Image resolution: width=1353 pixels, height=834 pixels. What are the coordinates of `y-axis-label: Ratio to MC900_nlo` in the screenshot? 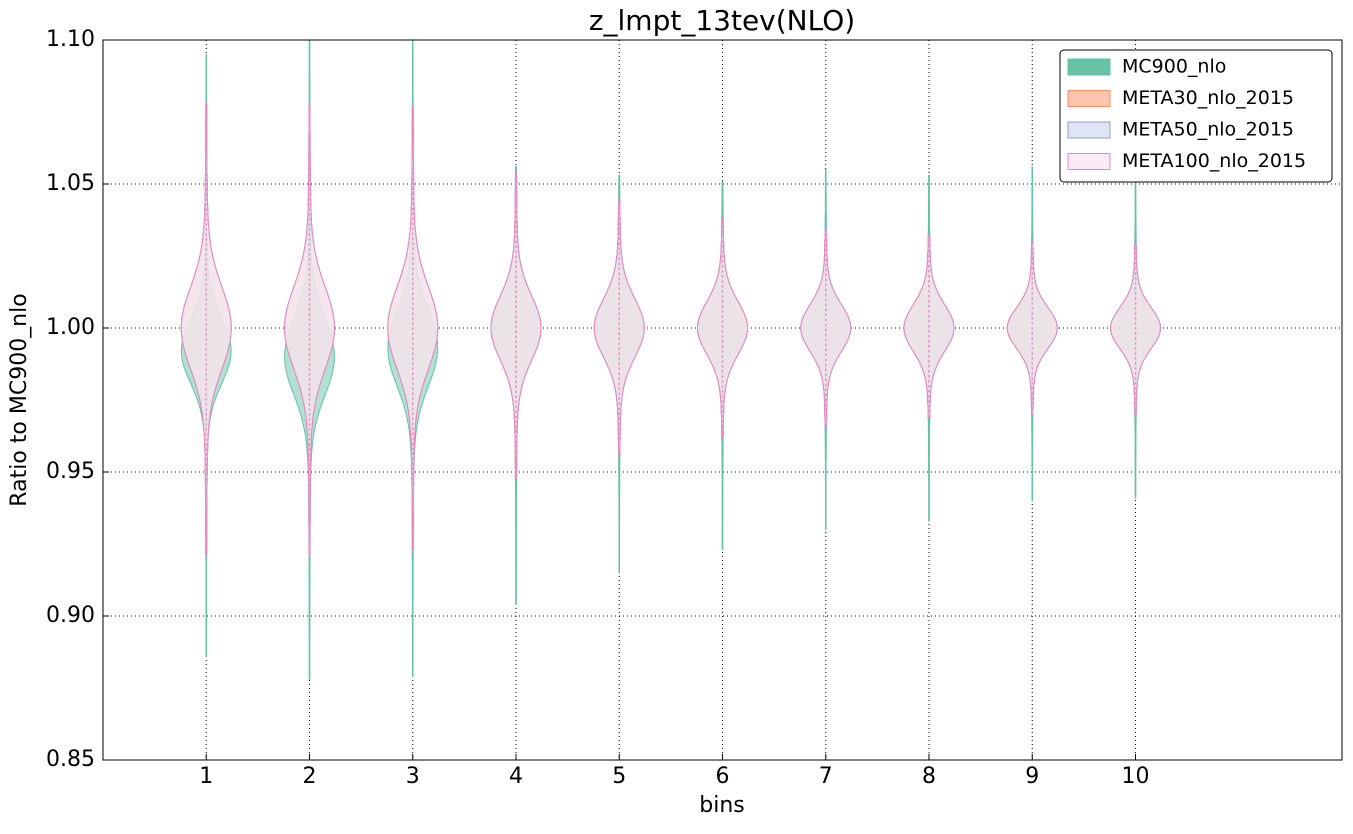 It's located at (19, 399).